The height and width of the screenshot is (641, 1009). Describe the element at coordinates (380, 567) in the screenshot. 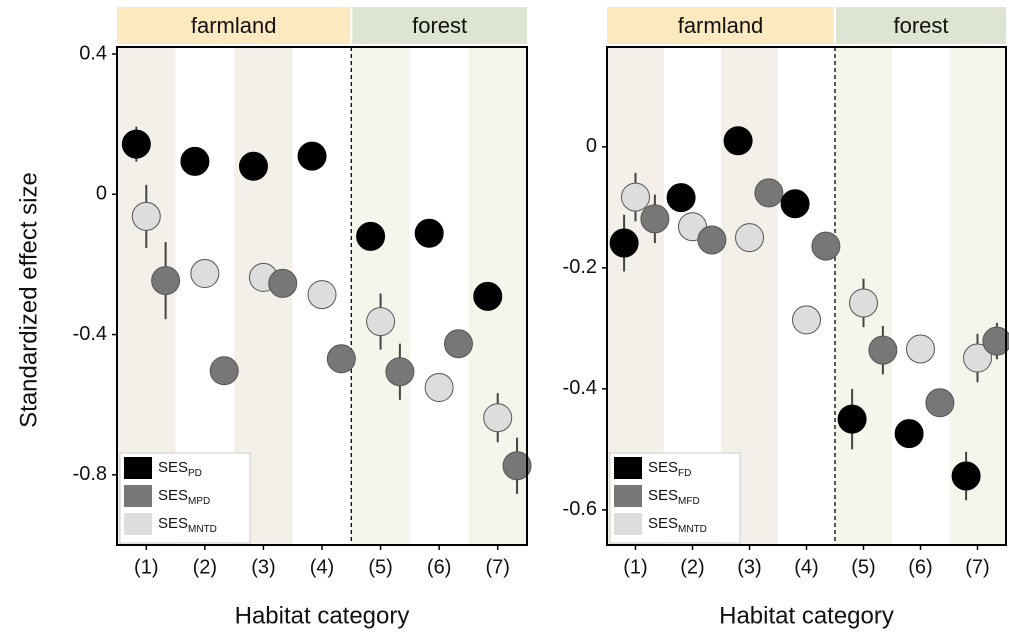

I see `x-tick-label: (5)` at that location.